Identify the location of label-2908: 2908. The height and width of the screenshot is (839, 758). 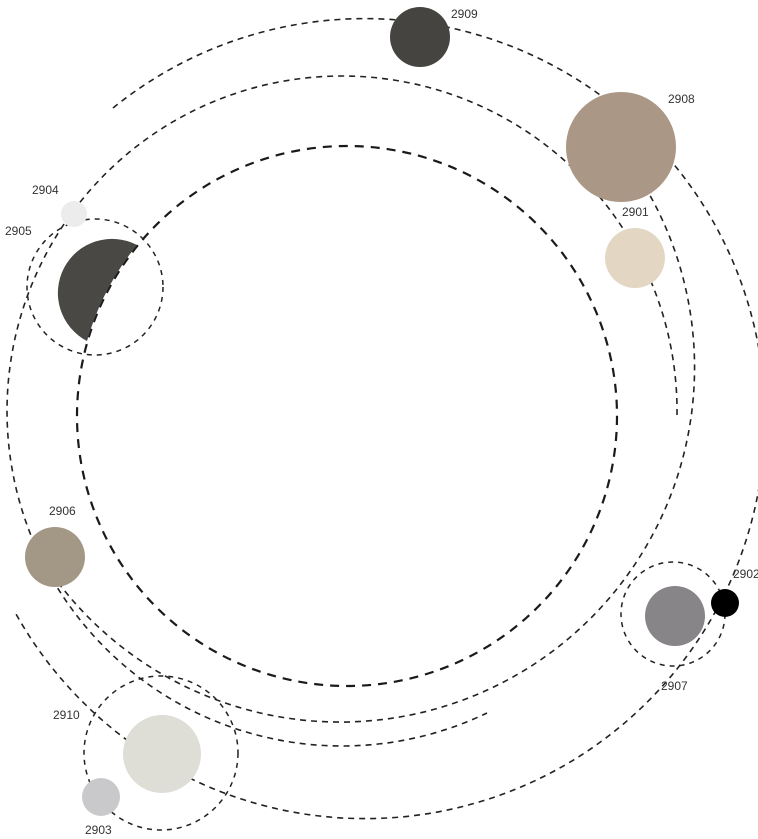
(681, 99).